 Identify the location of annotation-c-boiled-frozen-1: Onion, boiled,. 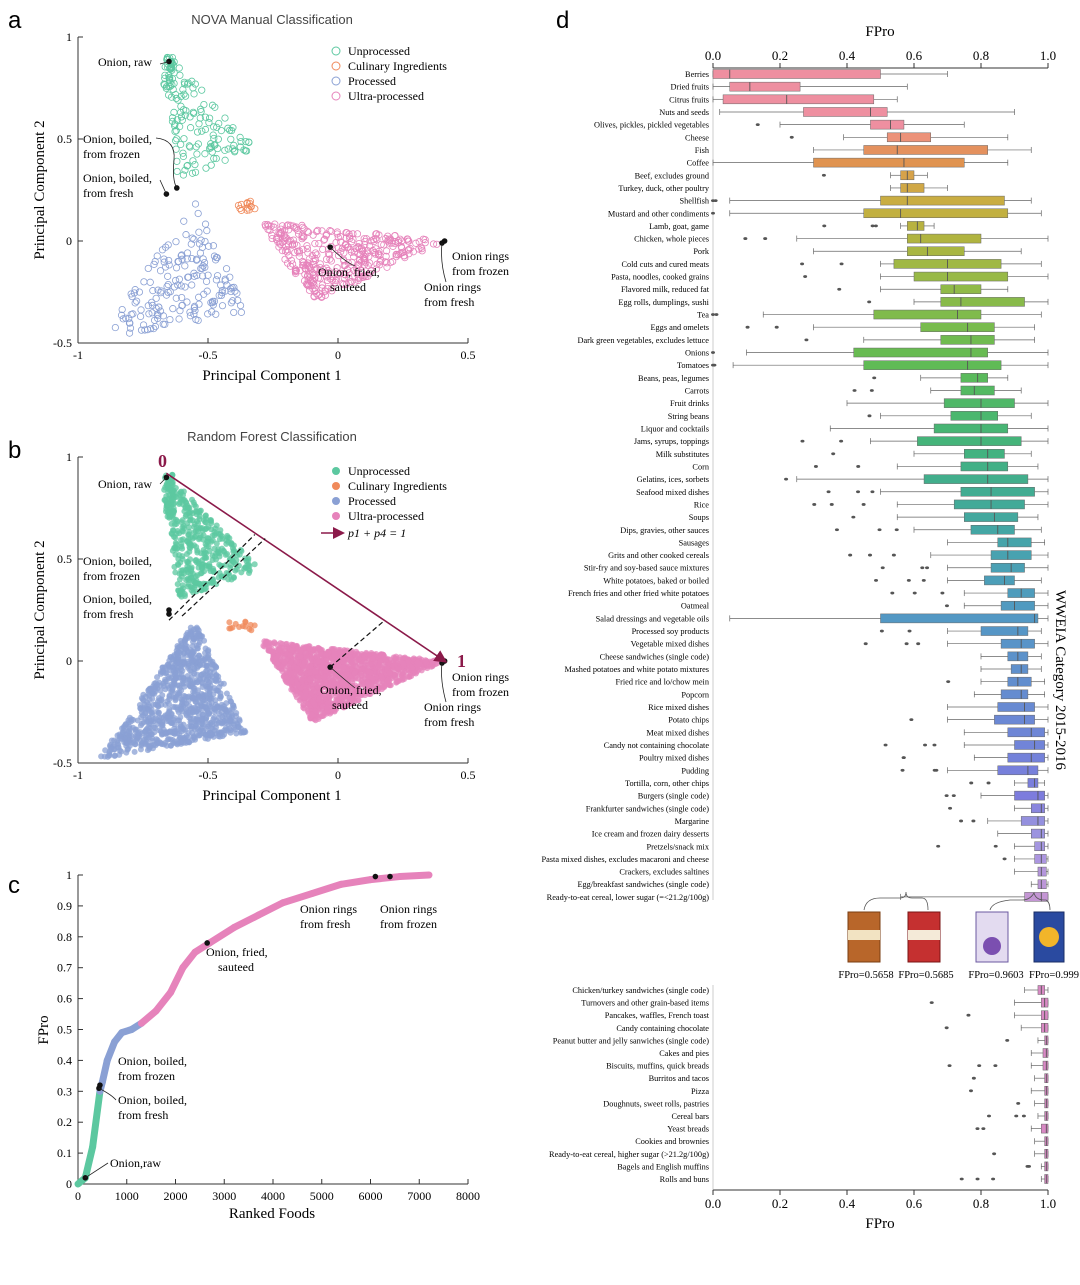
(152, 1061).